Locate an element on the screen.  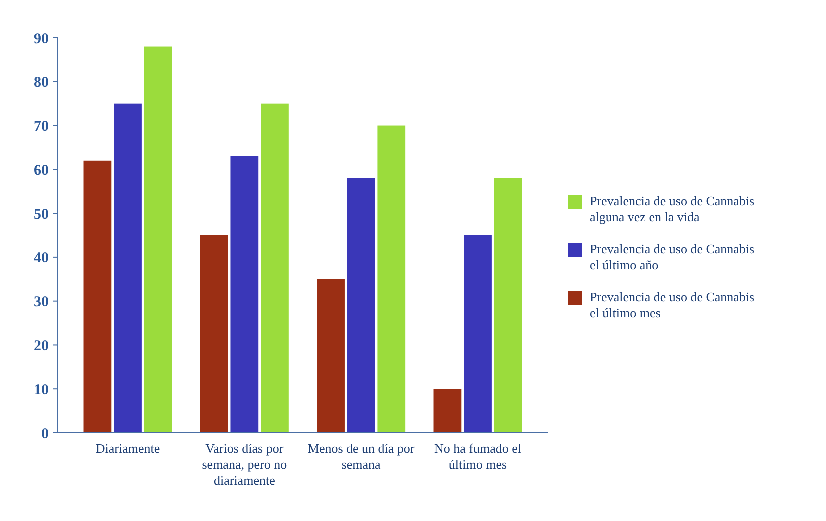
y-tick-label: 20 is located at coordinates (41, 346).